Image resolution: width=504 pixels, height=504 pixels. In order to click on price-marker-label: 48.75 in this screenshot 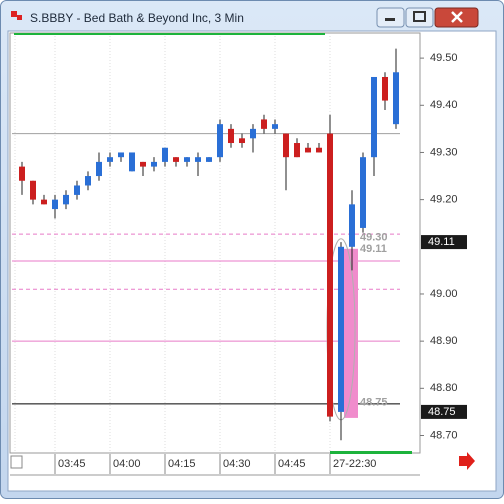, I will do `click(442, 412)`.